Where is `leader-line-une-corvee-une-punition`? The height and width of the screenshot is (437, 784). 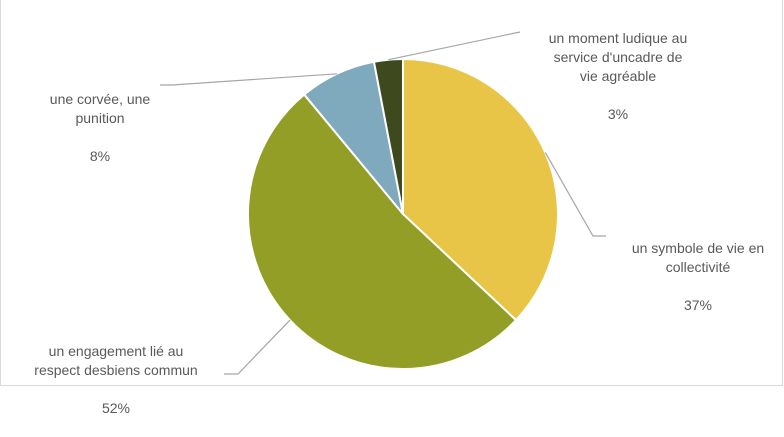 leader-line-une-corvee-une-punition is located at coordinates (249, 79).